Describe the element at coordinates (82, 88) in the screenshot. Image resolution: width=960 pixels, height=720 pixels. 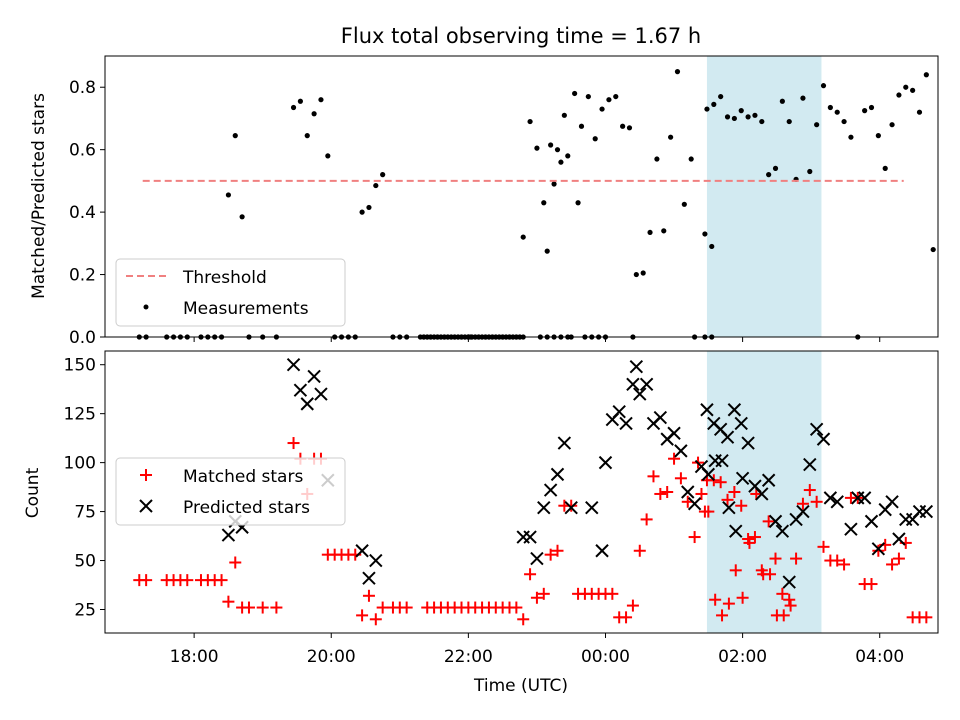
I see `top-y-tick-label: 0.8` at that location.